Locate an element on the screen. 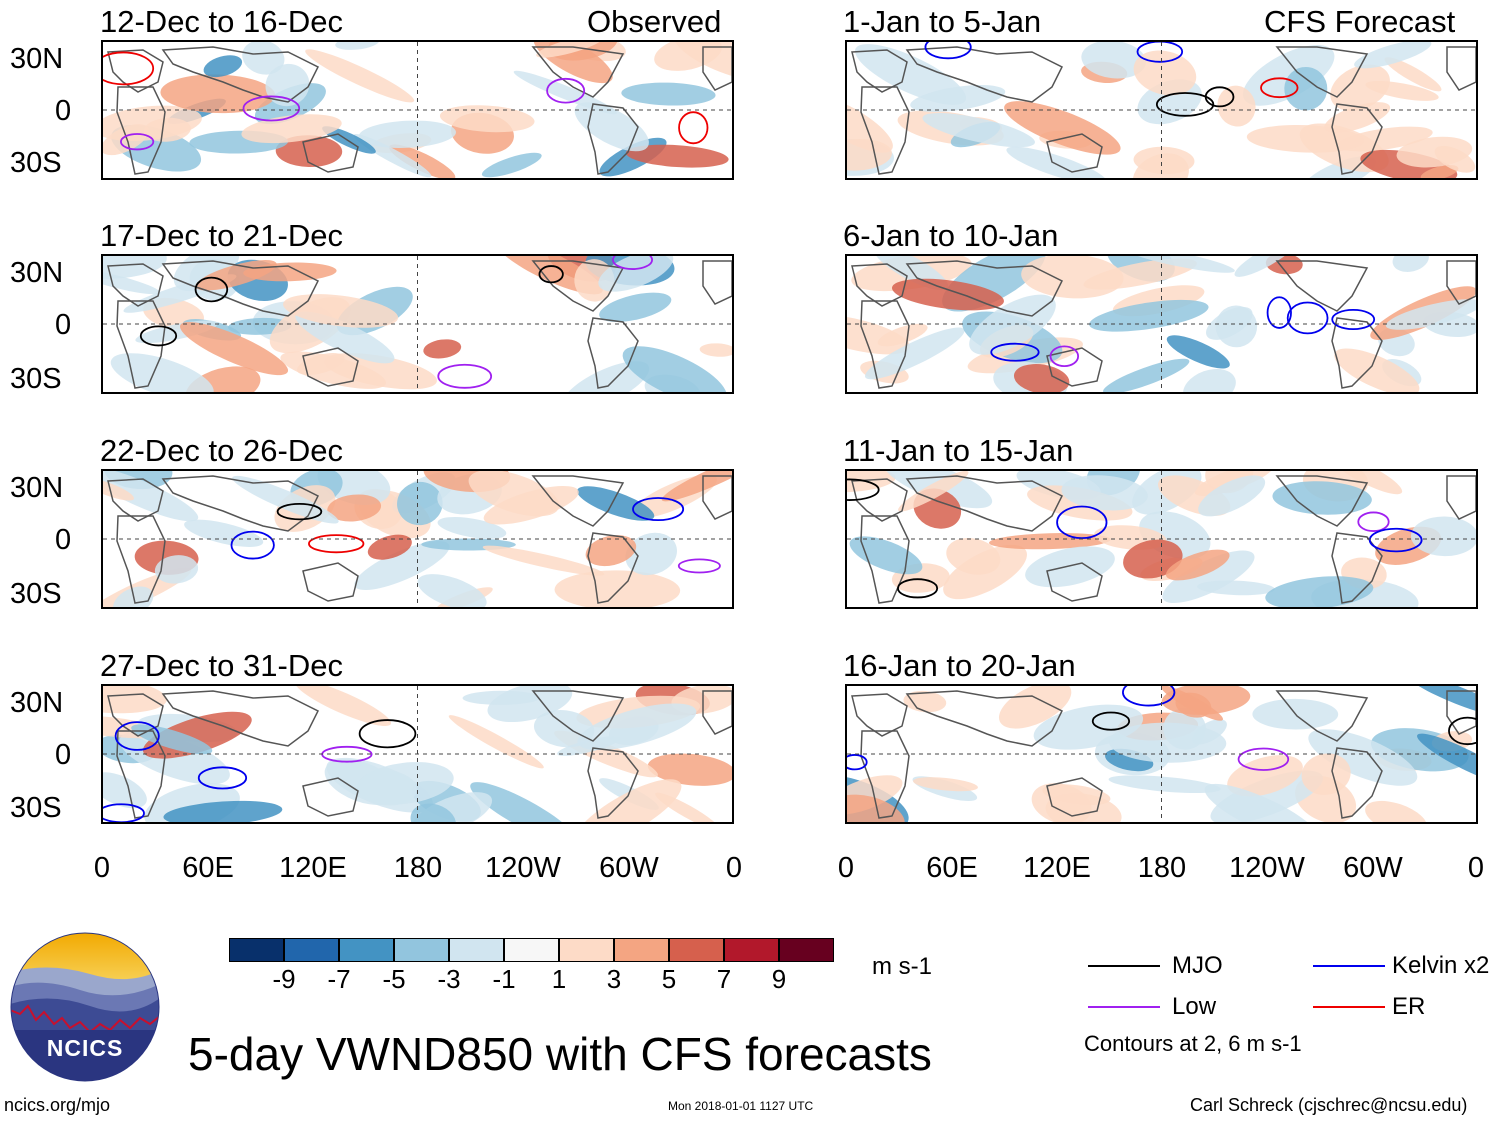  footer-url: ncics.org/mjo is located at coordinates (57, 1105).